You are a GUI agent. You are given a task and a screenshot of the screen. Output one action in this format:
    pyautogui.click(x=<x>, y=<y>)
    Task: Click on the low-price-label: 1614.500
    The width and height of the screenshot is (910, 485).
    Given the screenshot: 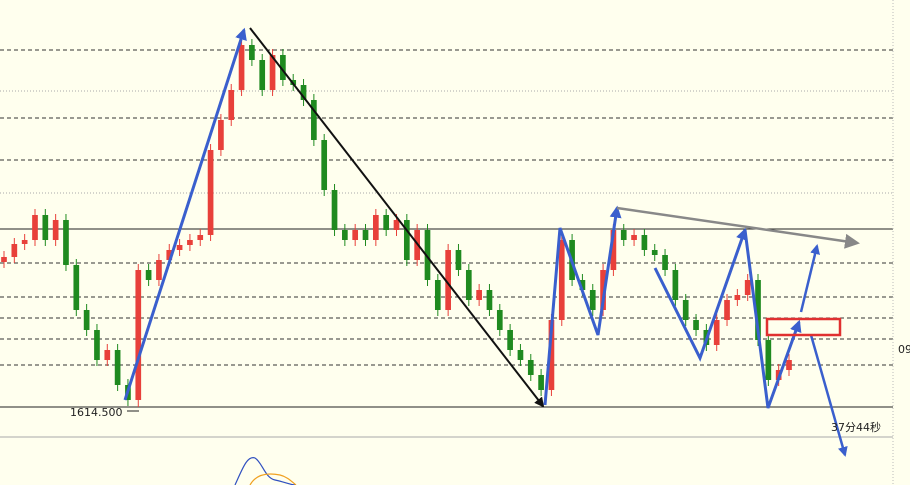 What is the action you would take?
    pyautogui.click(x=96, y=412)
    